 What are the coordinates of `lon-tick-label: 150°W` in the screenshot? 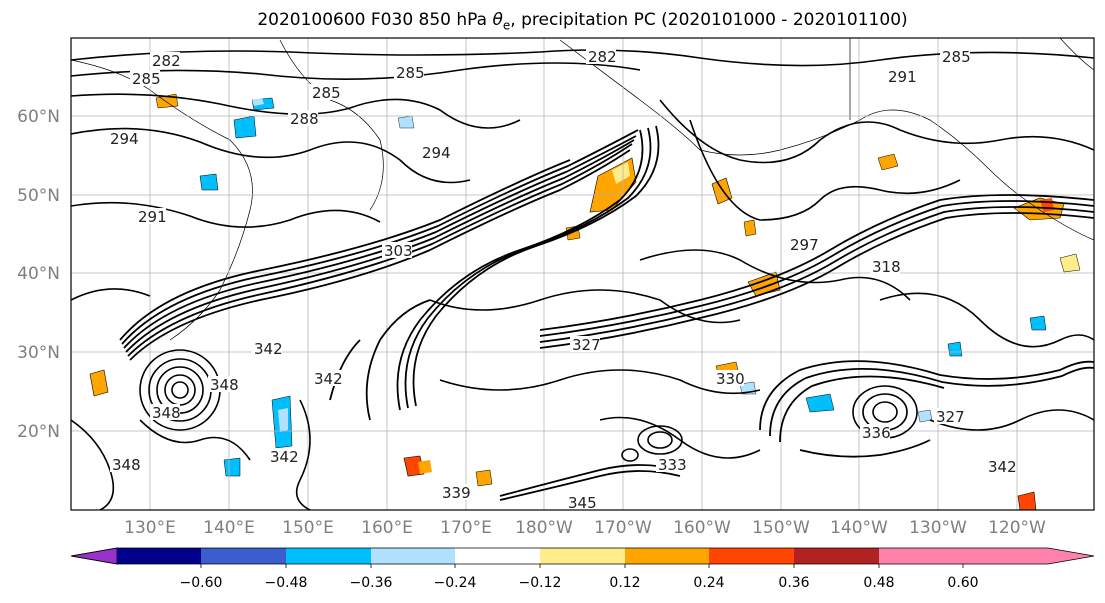 It's located at (781, 528).